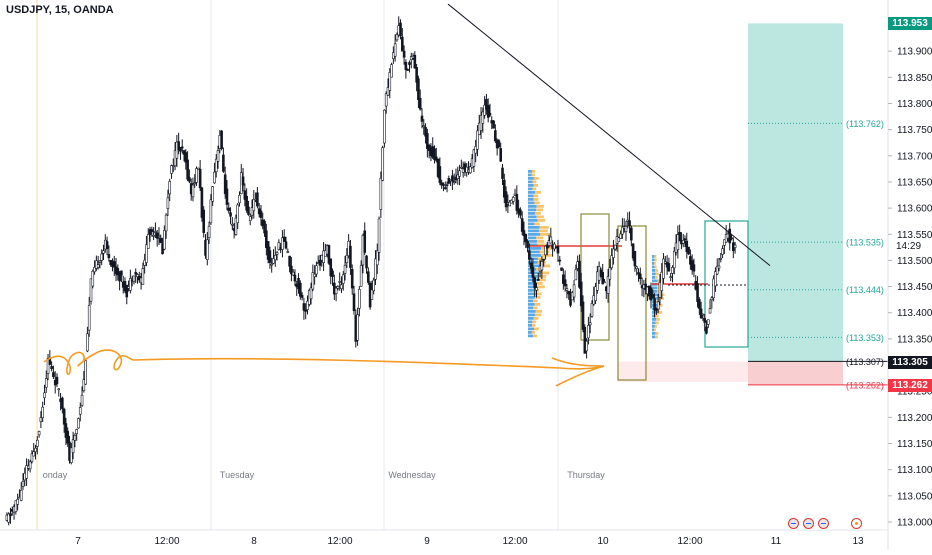  I want to click on level-label: (113.535), so click(865, 243).